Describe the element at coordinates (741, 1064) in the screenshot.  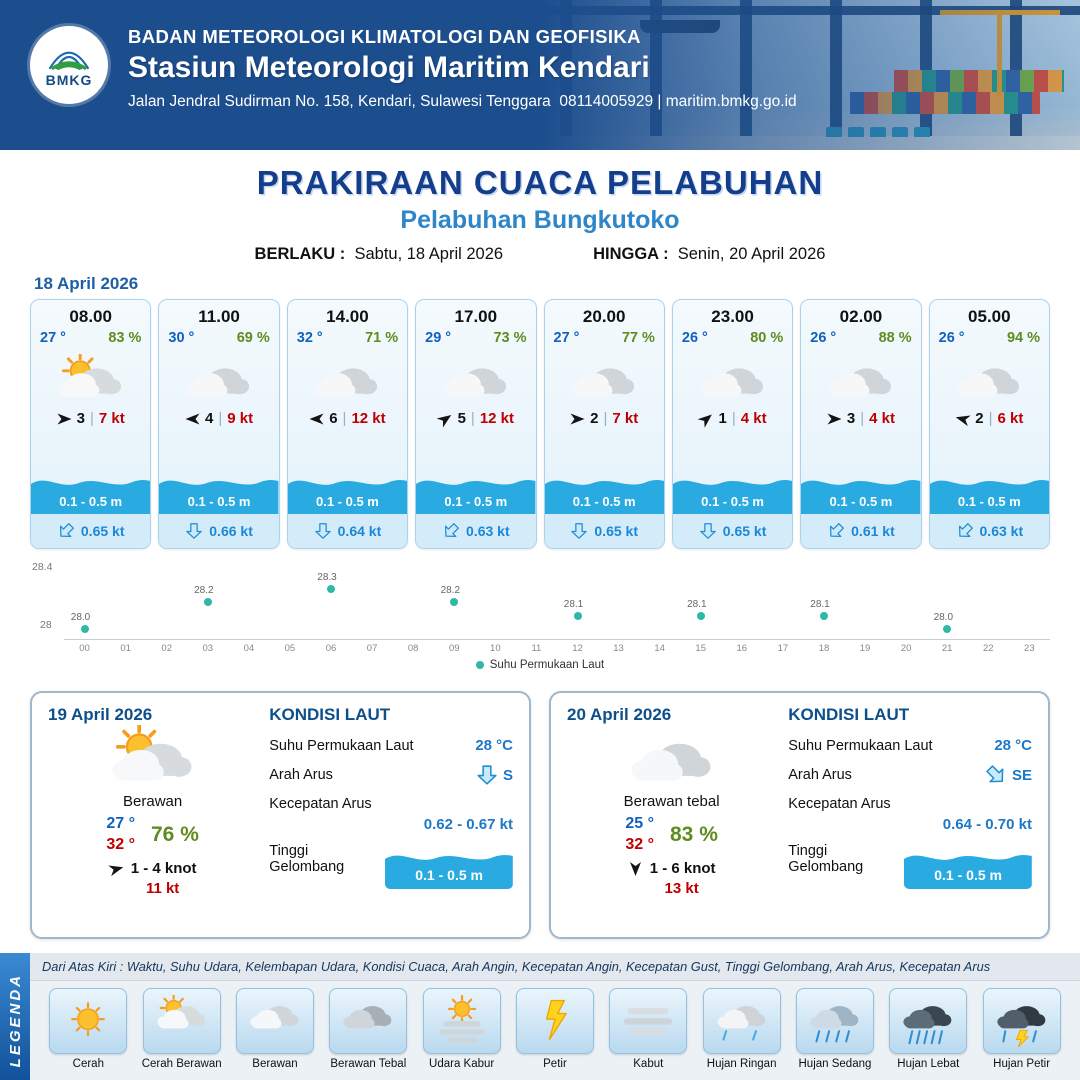
I see `legend-item-label: Hujan Ringan` at that location.